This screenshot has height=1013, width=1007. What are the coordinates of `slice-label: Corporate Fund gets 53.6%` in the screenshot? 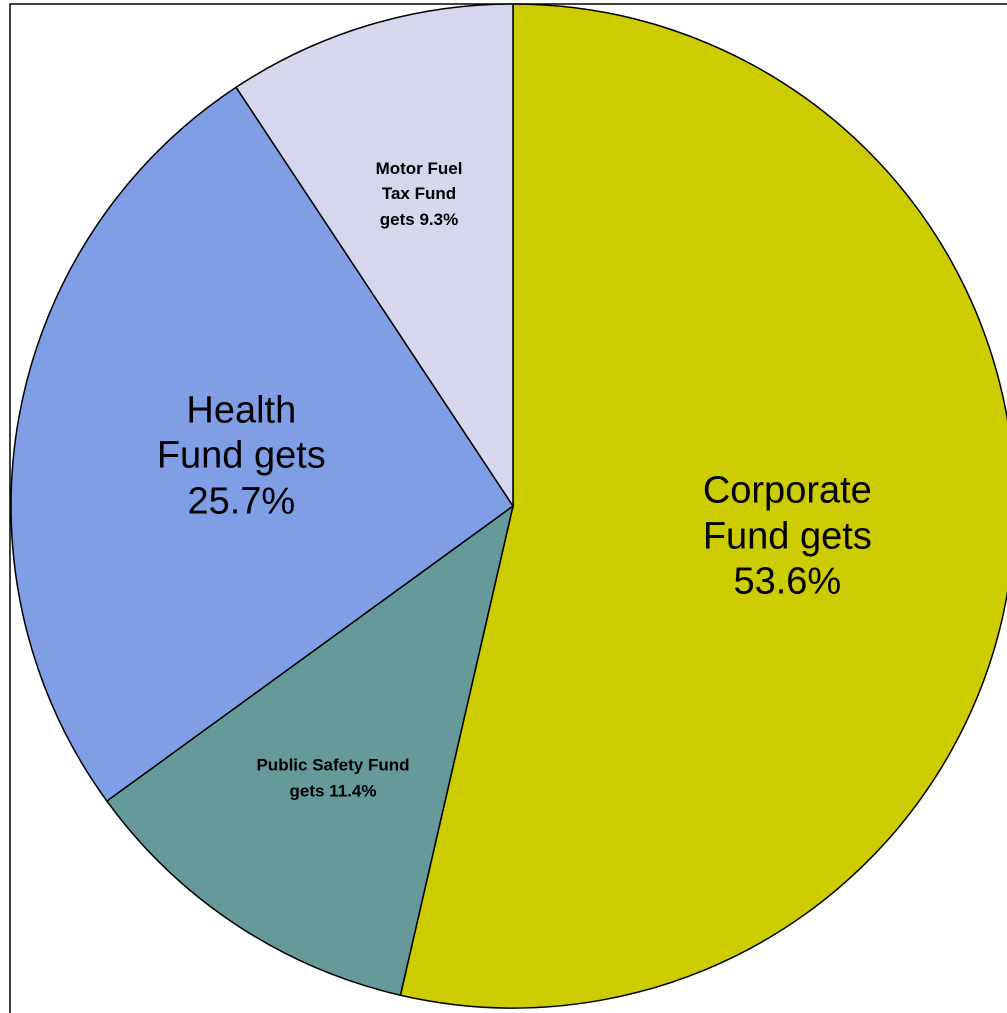 It's located at (787, 536).